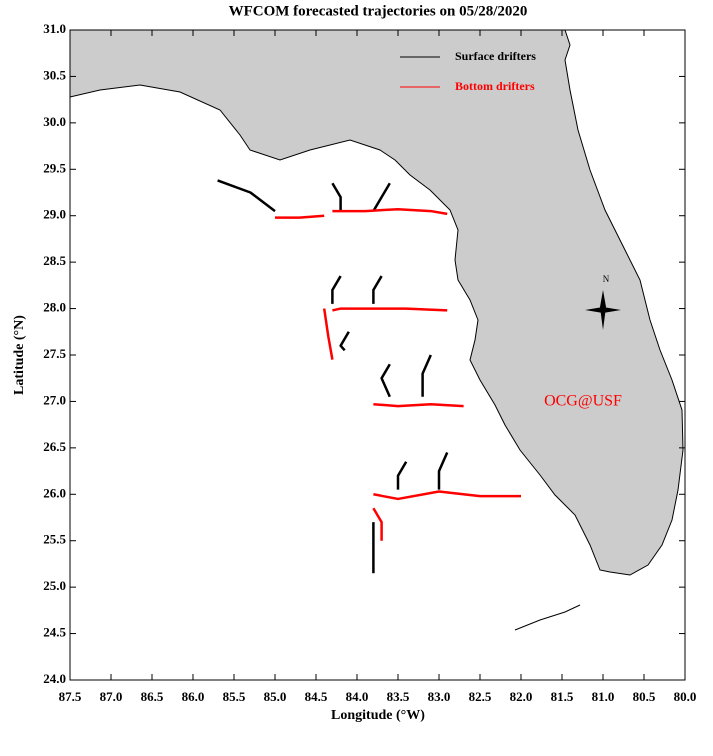  What do you see at coordinates (685, 696) in the screenshot?
I see `x-tick-label: 80.0` at bounding box center [685, 696].